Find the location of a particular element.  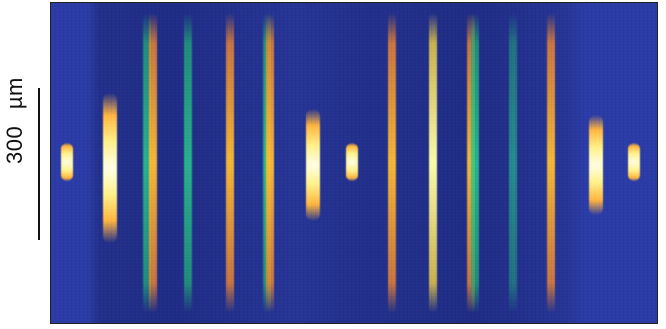

scale-unit: µm is located at coordinates (14, 93).